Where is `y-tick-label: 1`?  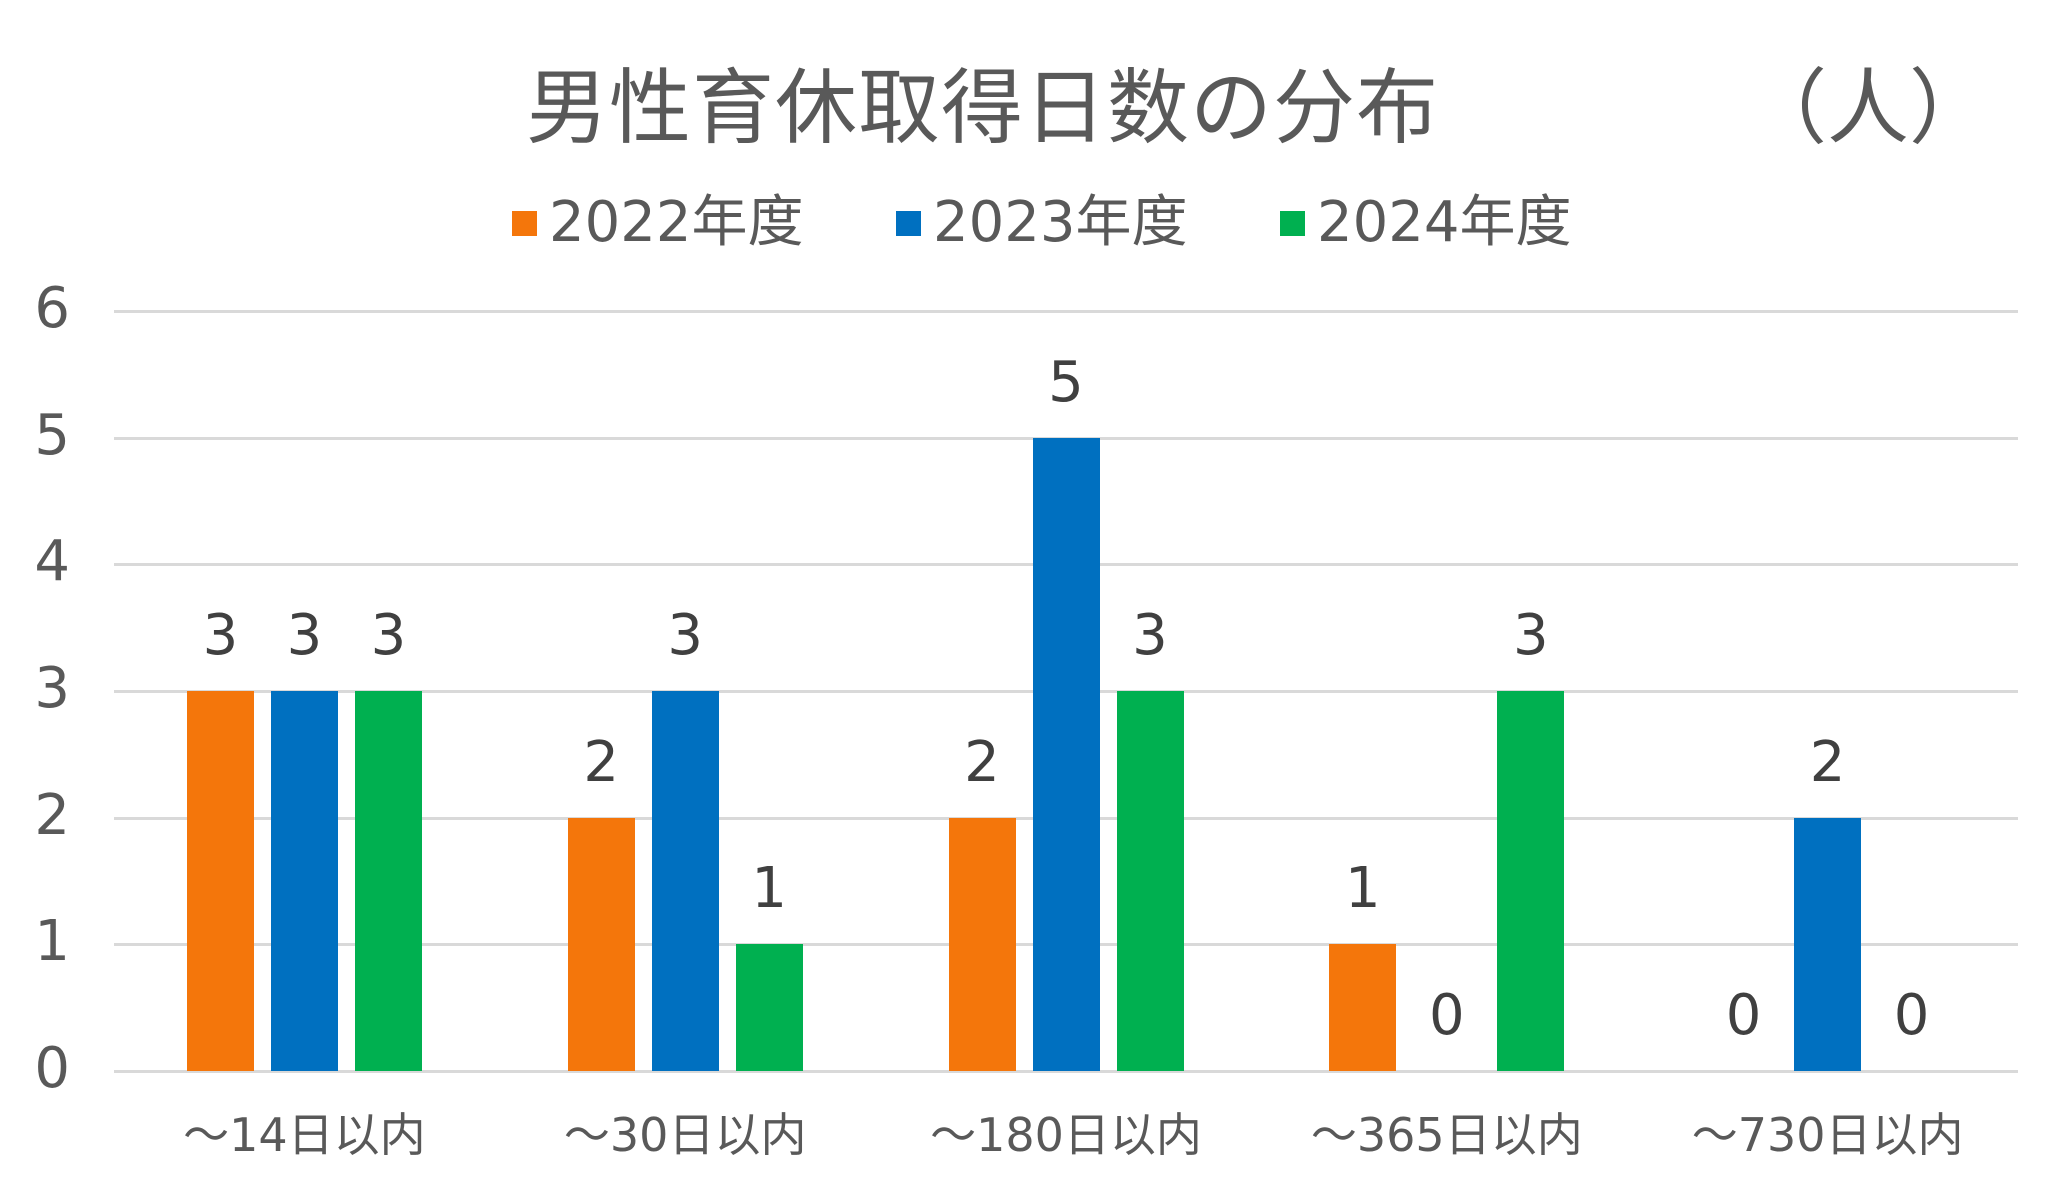 y-tick-label: 1 is located at coordinates (52, 942).